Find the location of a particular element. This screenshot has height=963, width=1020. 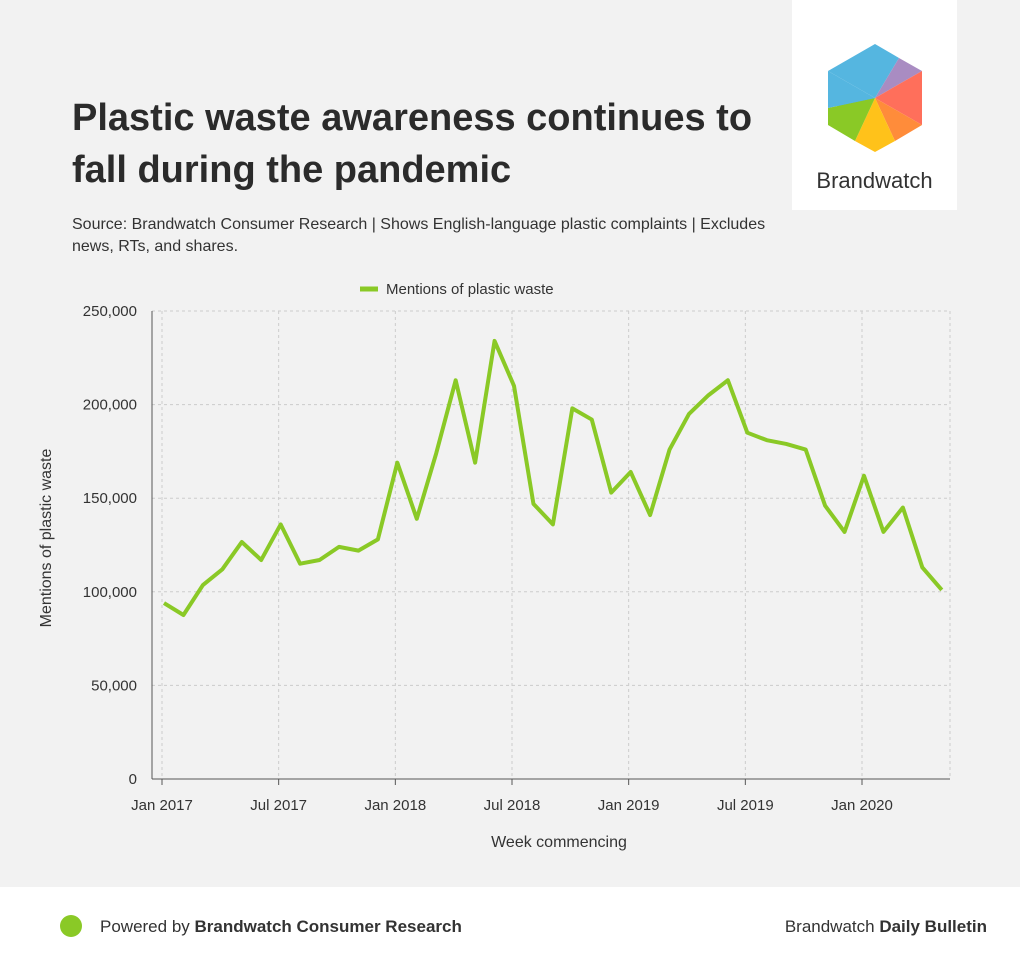

legend-label: Mentions of plastic waste is located at coordinates (470, 289).